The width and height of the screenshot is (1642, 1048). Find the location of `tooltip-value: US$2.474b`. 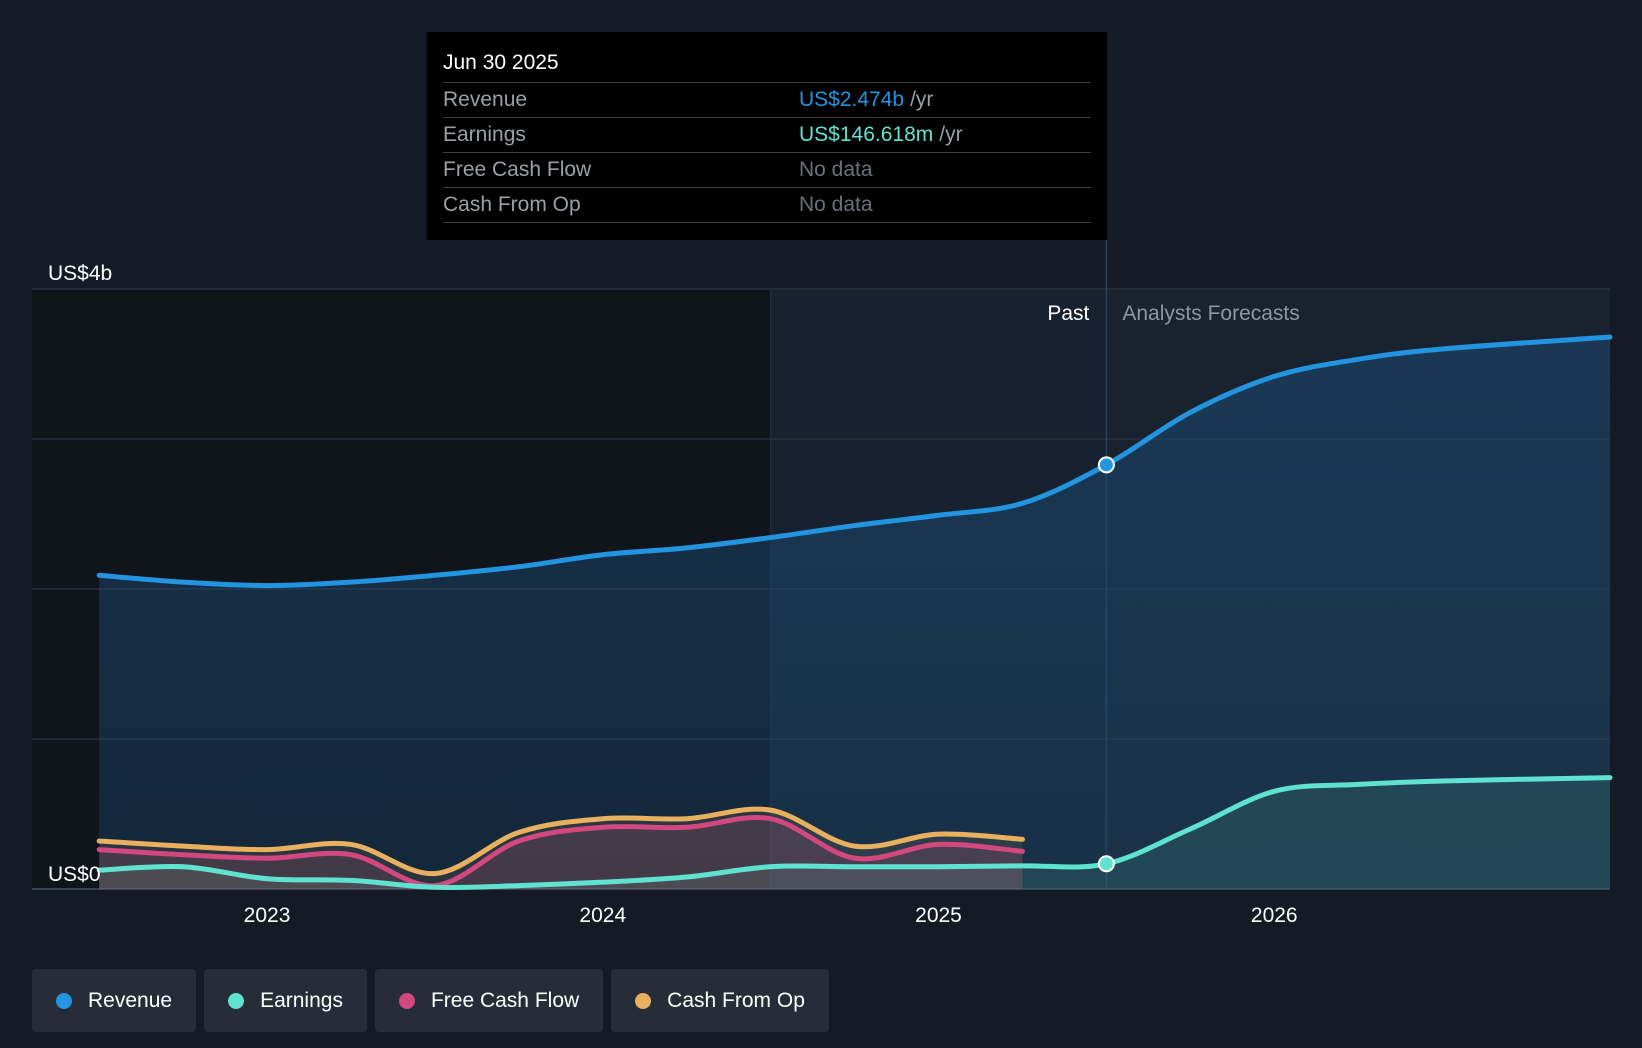

tooltip-value: US$2.474b is located at coordinates (852, 99).